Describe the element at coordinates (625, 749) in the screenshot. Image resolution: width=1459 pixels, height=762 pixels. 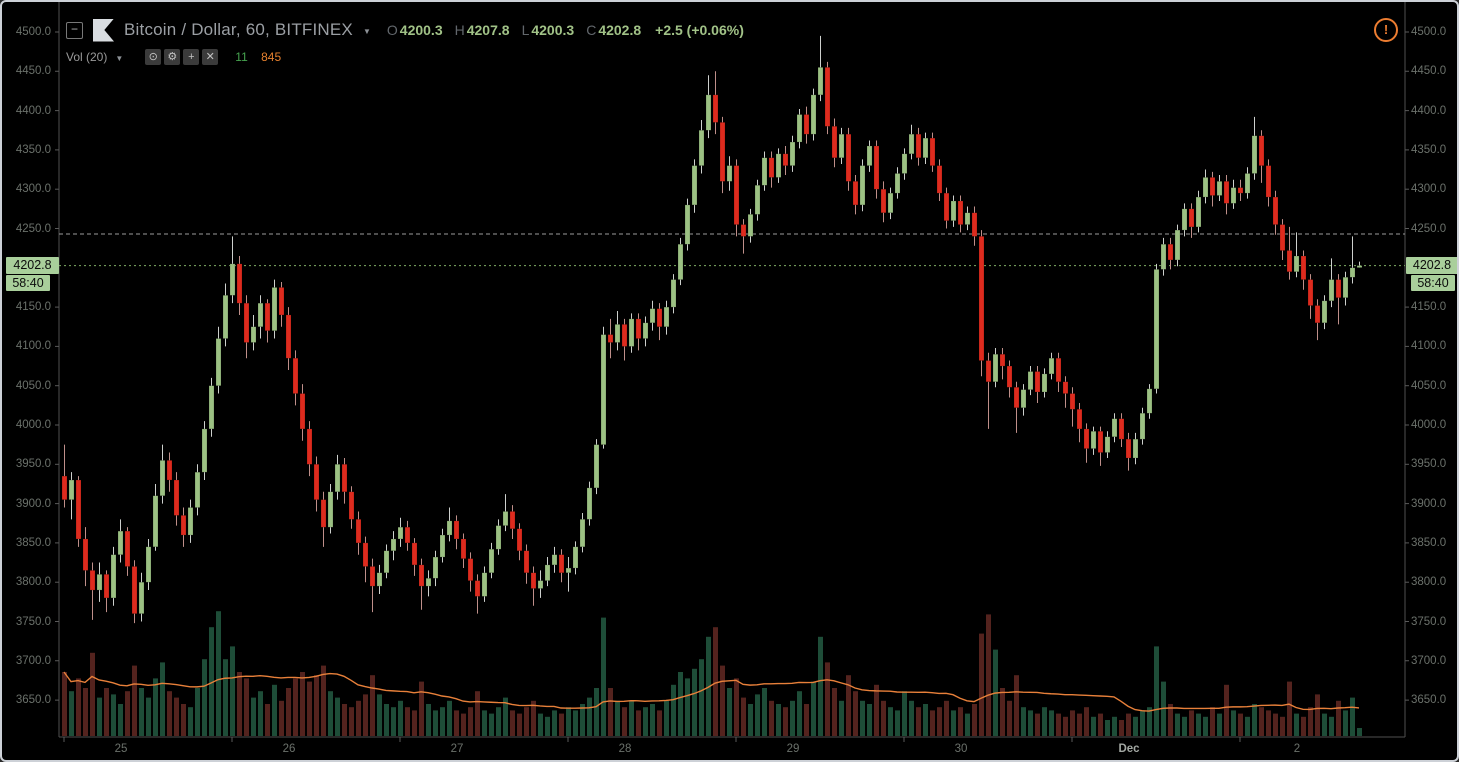
I see `time-axis-label: 28` at that location.